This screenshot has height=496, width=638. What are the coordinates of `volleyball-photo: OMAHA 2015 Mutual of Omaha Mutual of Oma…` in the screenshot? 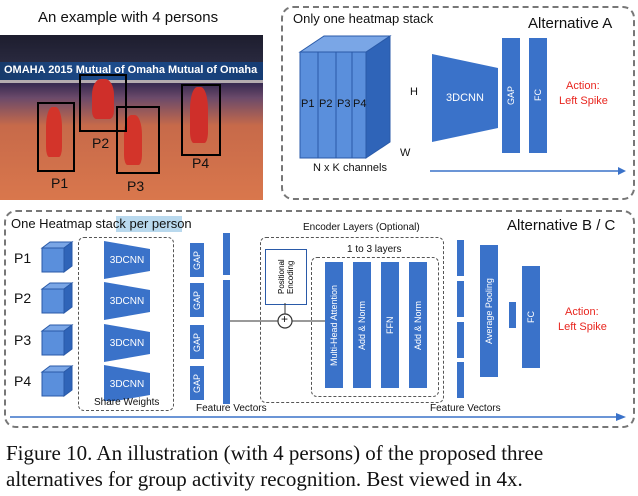 It's located at (131, 117).